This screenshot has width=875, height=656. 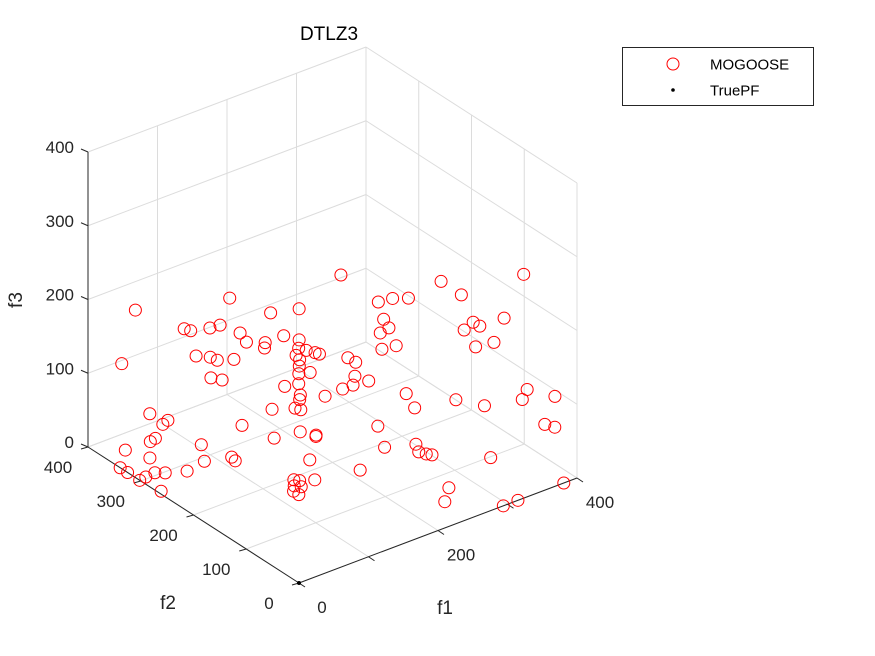 I want to click on y-tick-label: 0, so click(x=268, y=603).